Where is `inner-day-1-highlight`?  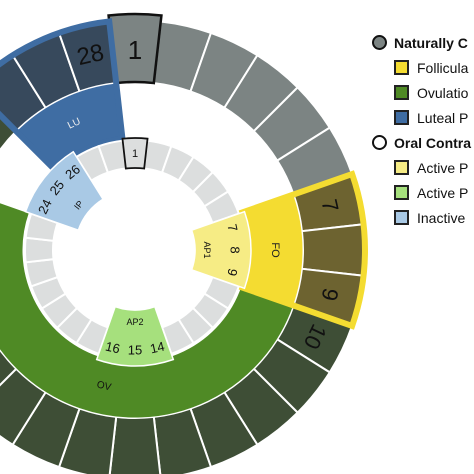
inner-day-1-highlight is located at coordinates (135, 153).